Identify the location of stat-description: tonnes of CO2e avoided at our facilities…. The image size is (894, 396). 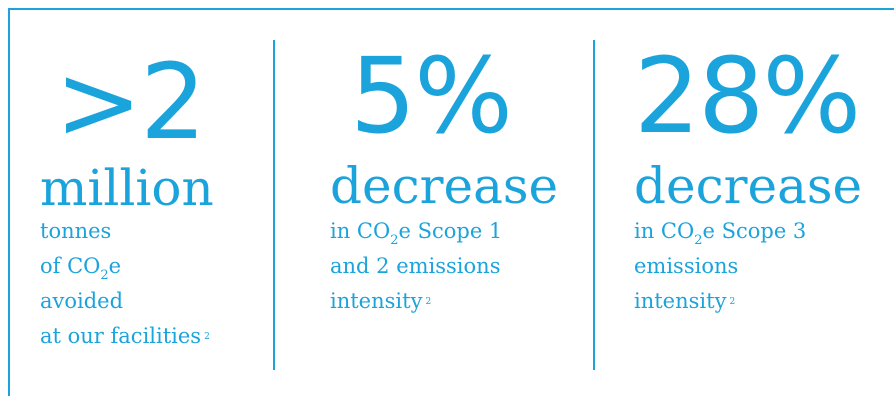
(125, 284).